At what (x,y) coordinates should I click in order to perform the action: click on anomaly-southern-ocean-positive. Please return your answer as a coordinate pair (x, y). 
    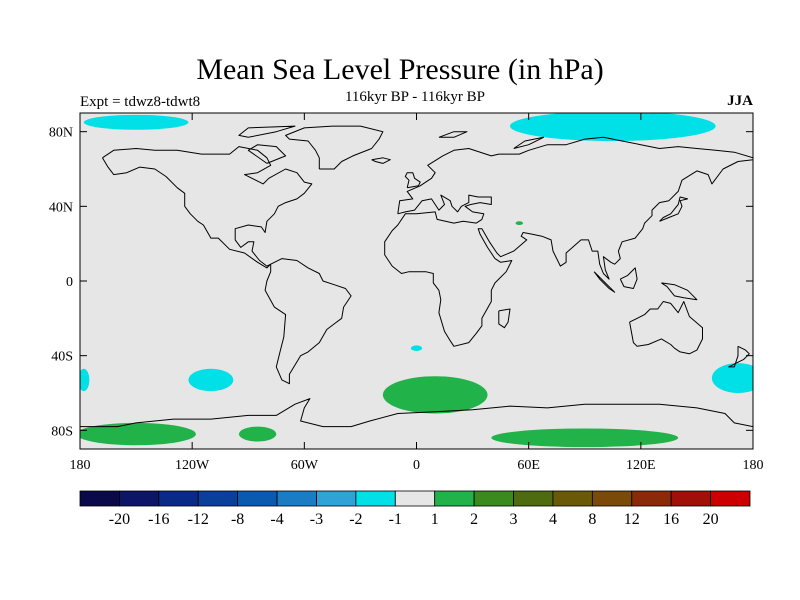
    Looking at the image, I should click on (435, 395).